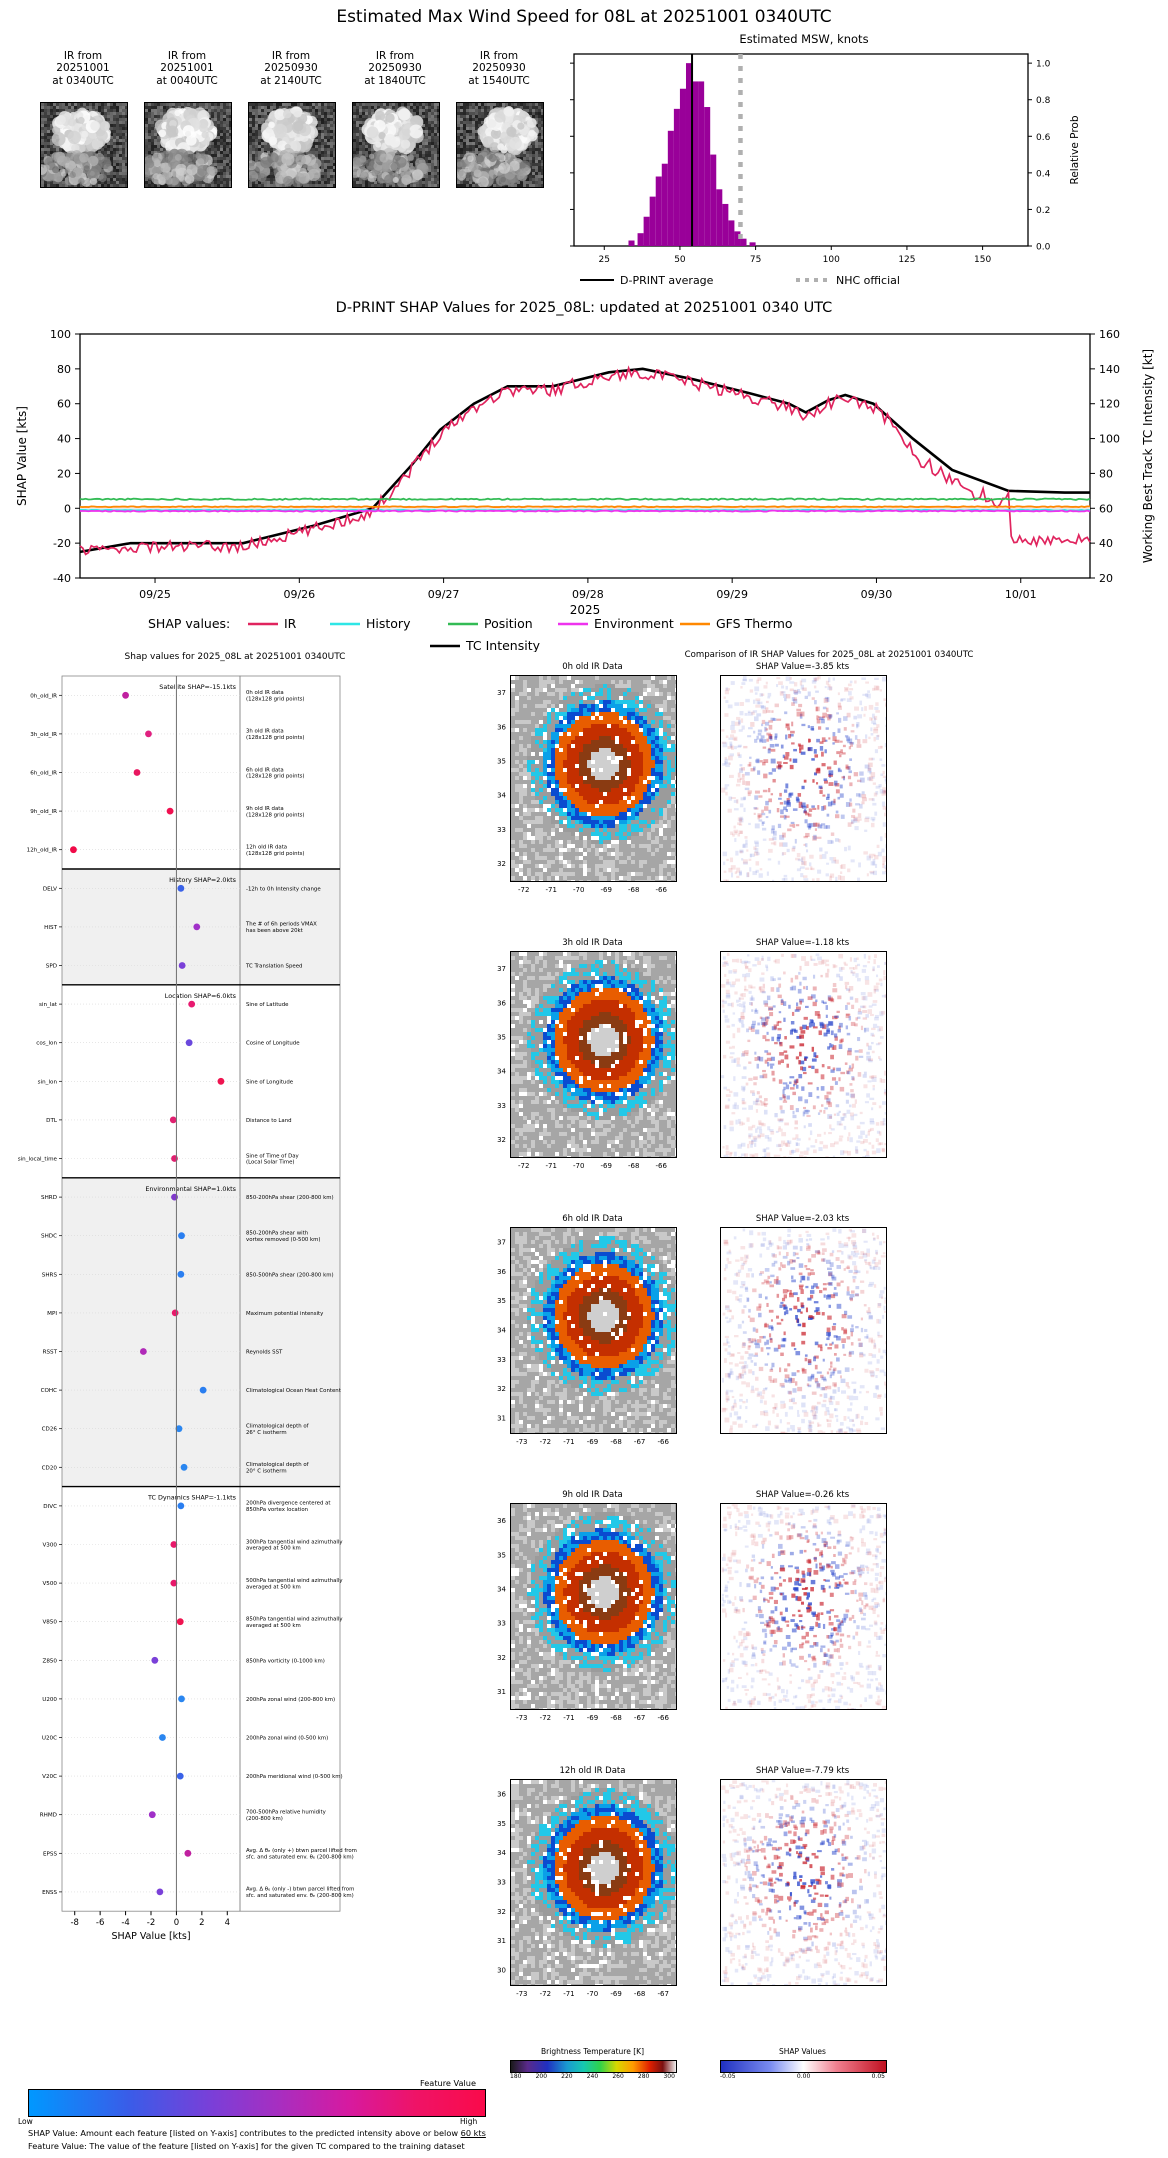 The height and width of the screenshot is (2158, 1168). I want to click on map-ytick: 32, so click(501, 864).